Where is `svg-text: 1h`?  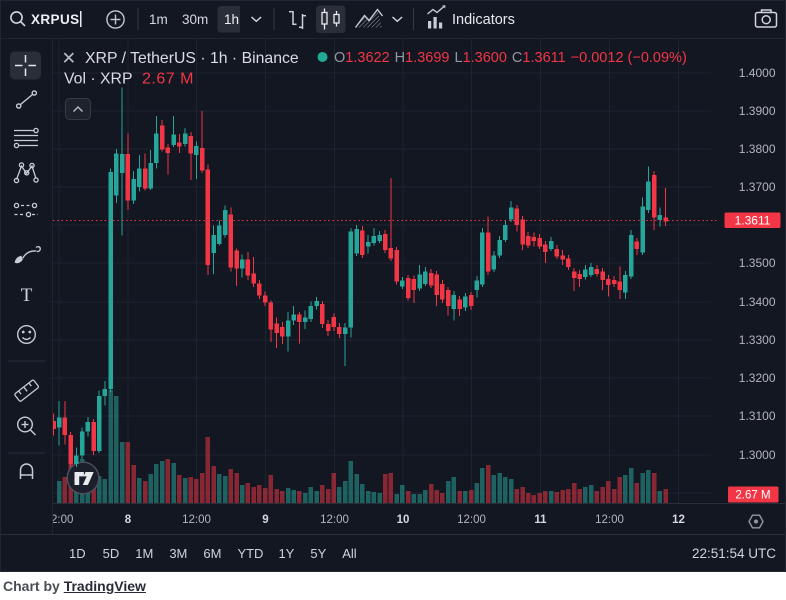
svg-text: 1h is located at coordinates (231, 19).